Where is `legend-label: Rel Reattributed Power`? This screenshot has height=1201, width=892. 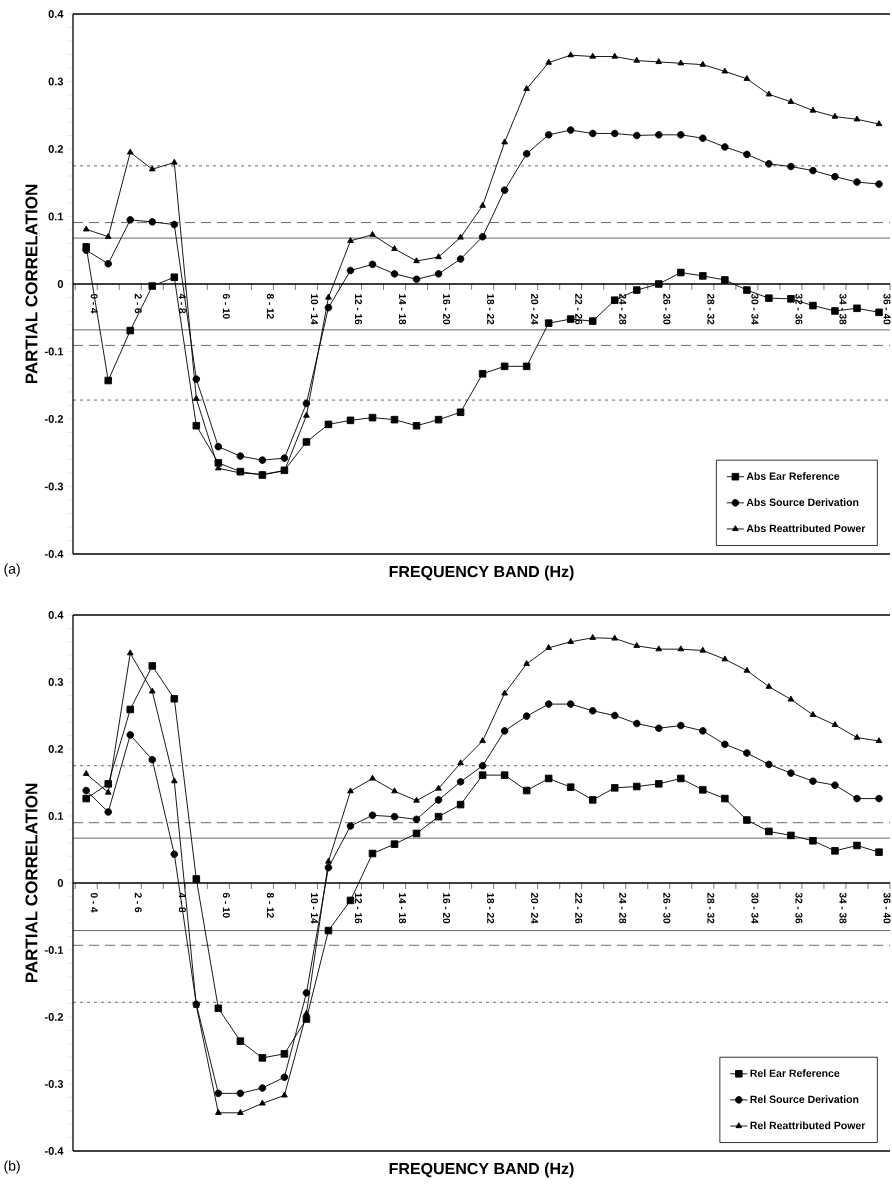
legend-label: Rel Reattributed Power is located at coordinates (808, 1125).